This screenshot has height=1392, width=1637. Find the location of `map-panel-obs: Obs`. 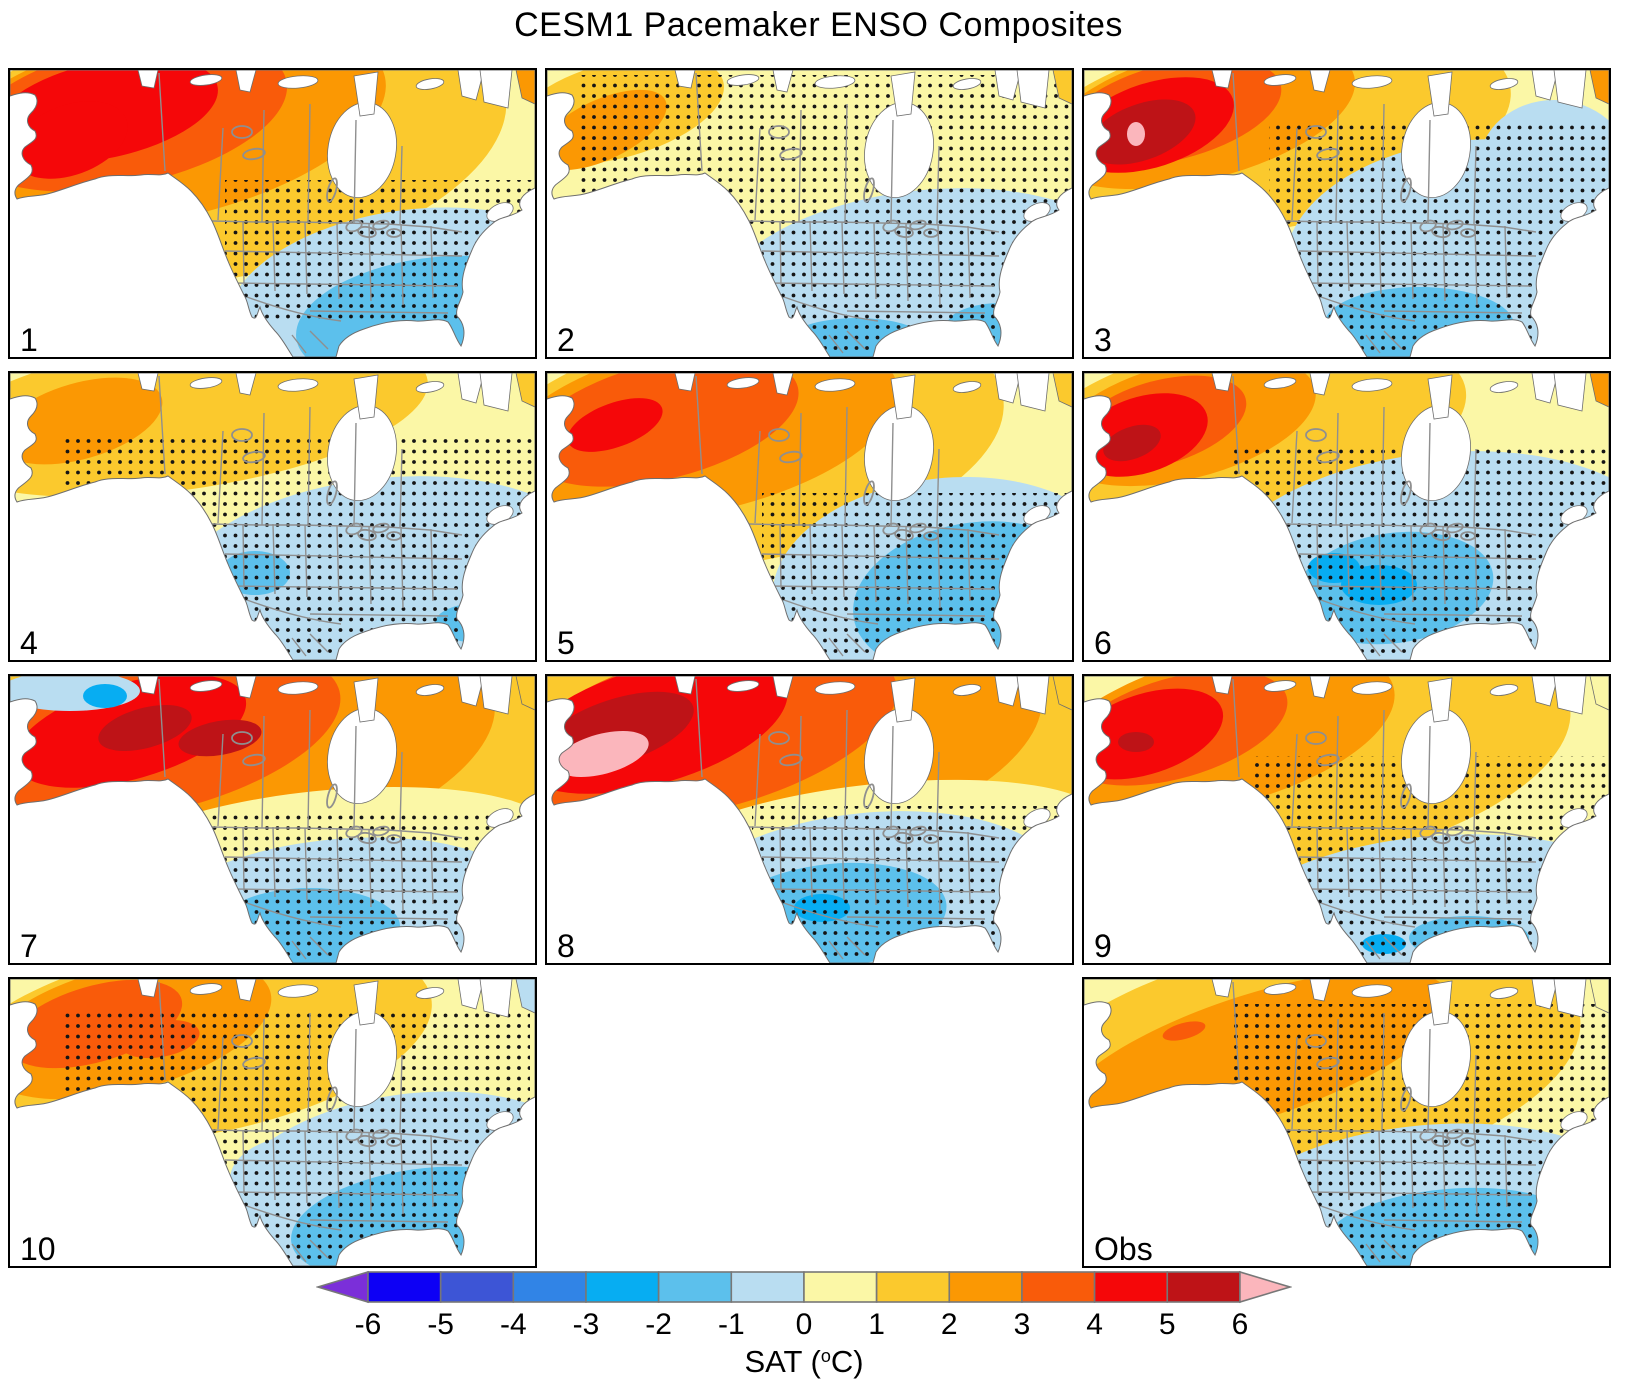

map-panel-obs: Obs is located at coordinates (1346, 1122).